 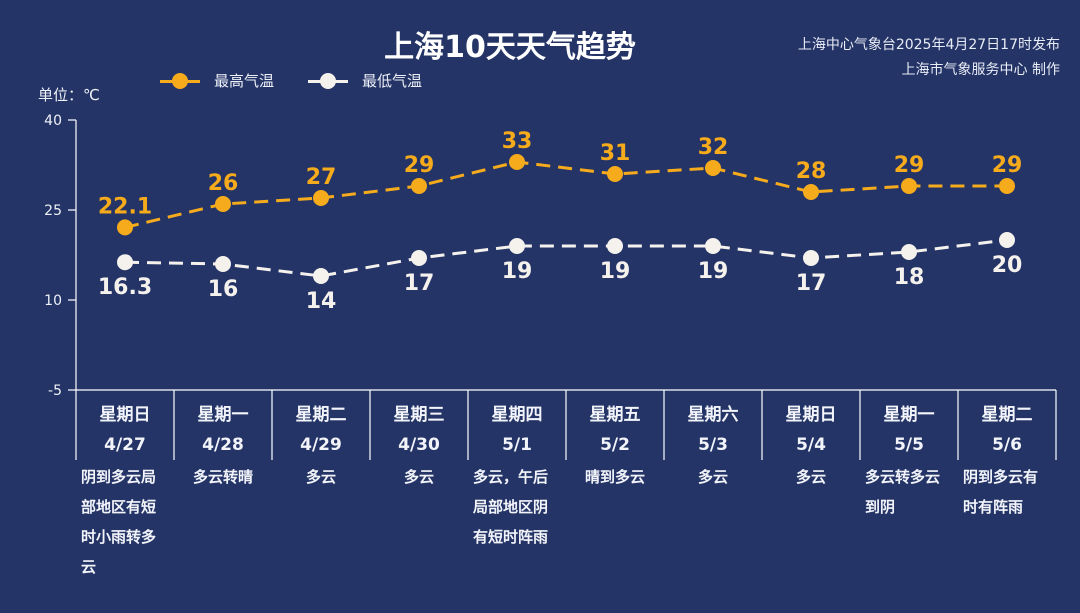 I want to click on weekday-label: 星期六, so click(x=713, y=415).